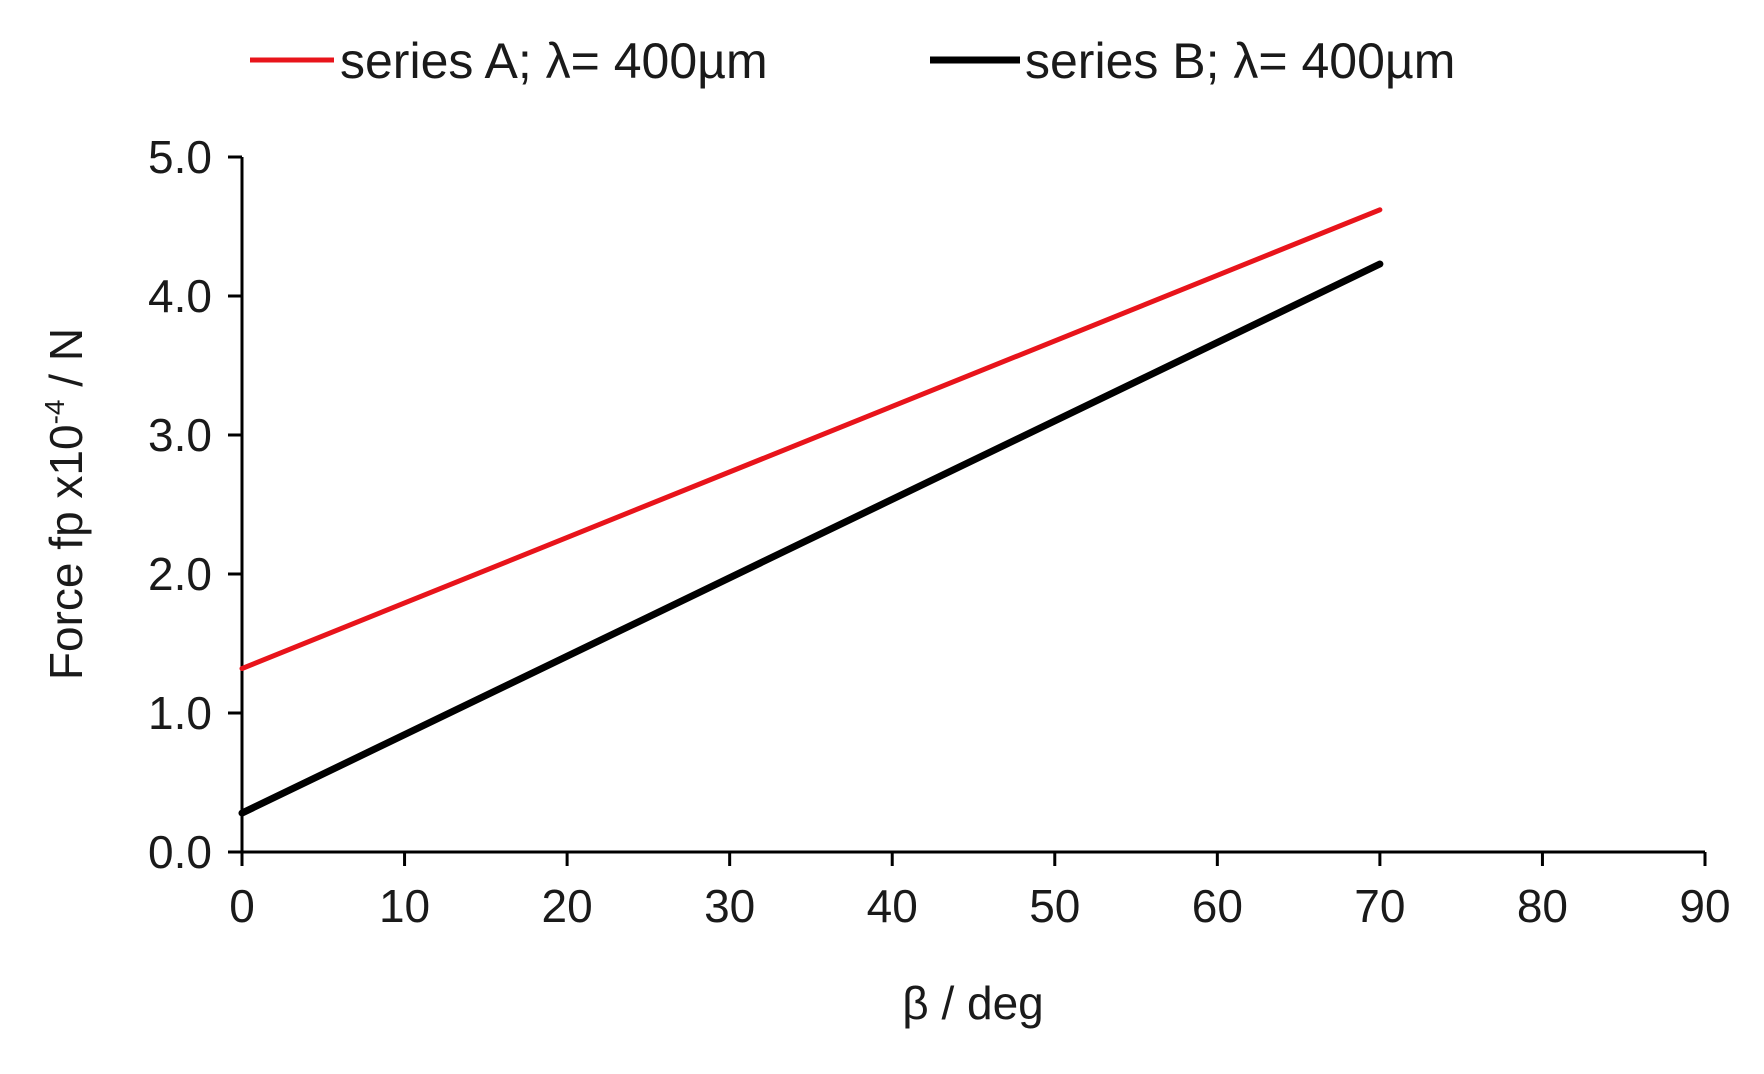  I want to click on x-tick-label: 0, so click(242, 906).